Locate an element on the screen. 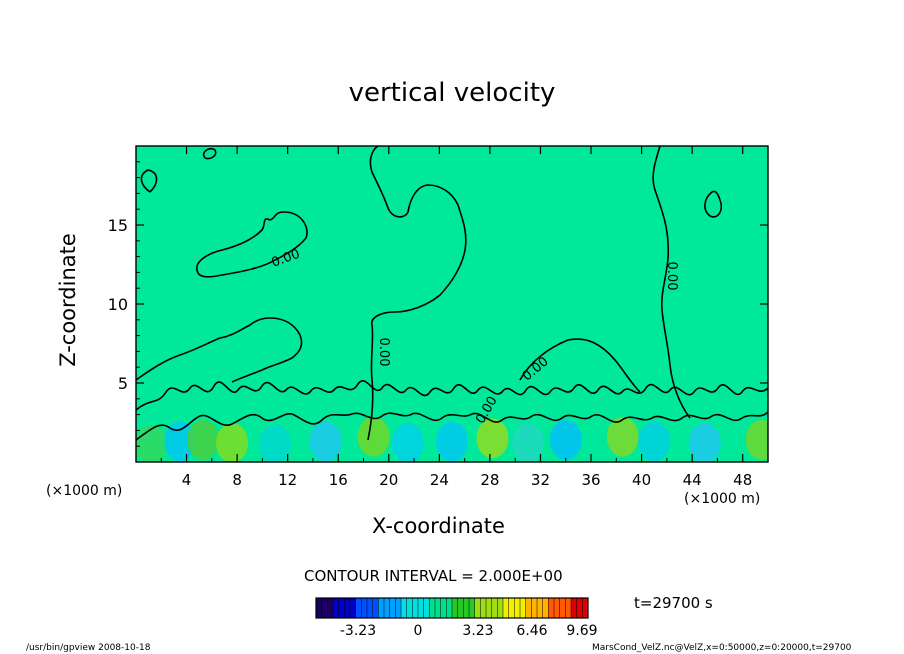 The height and width of the screenshot is (654, 904). y-unit-label: (×1000 m) is located at coordinates (84, 491).